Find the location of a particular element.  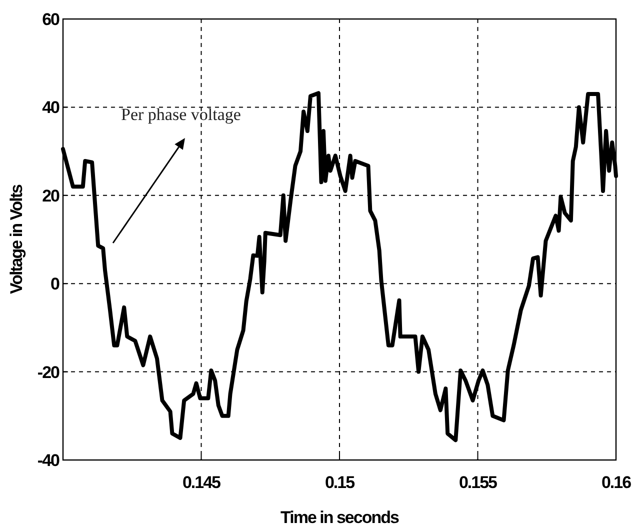

x-tick-label: 0.145 is located at coordinates (201, 482).